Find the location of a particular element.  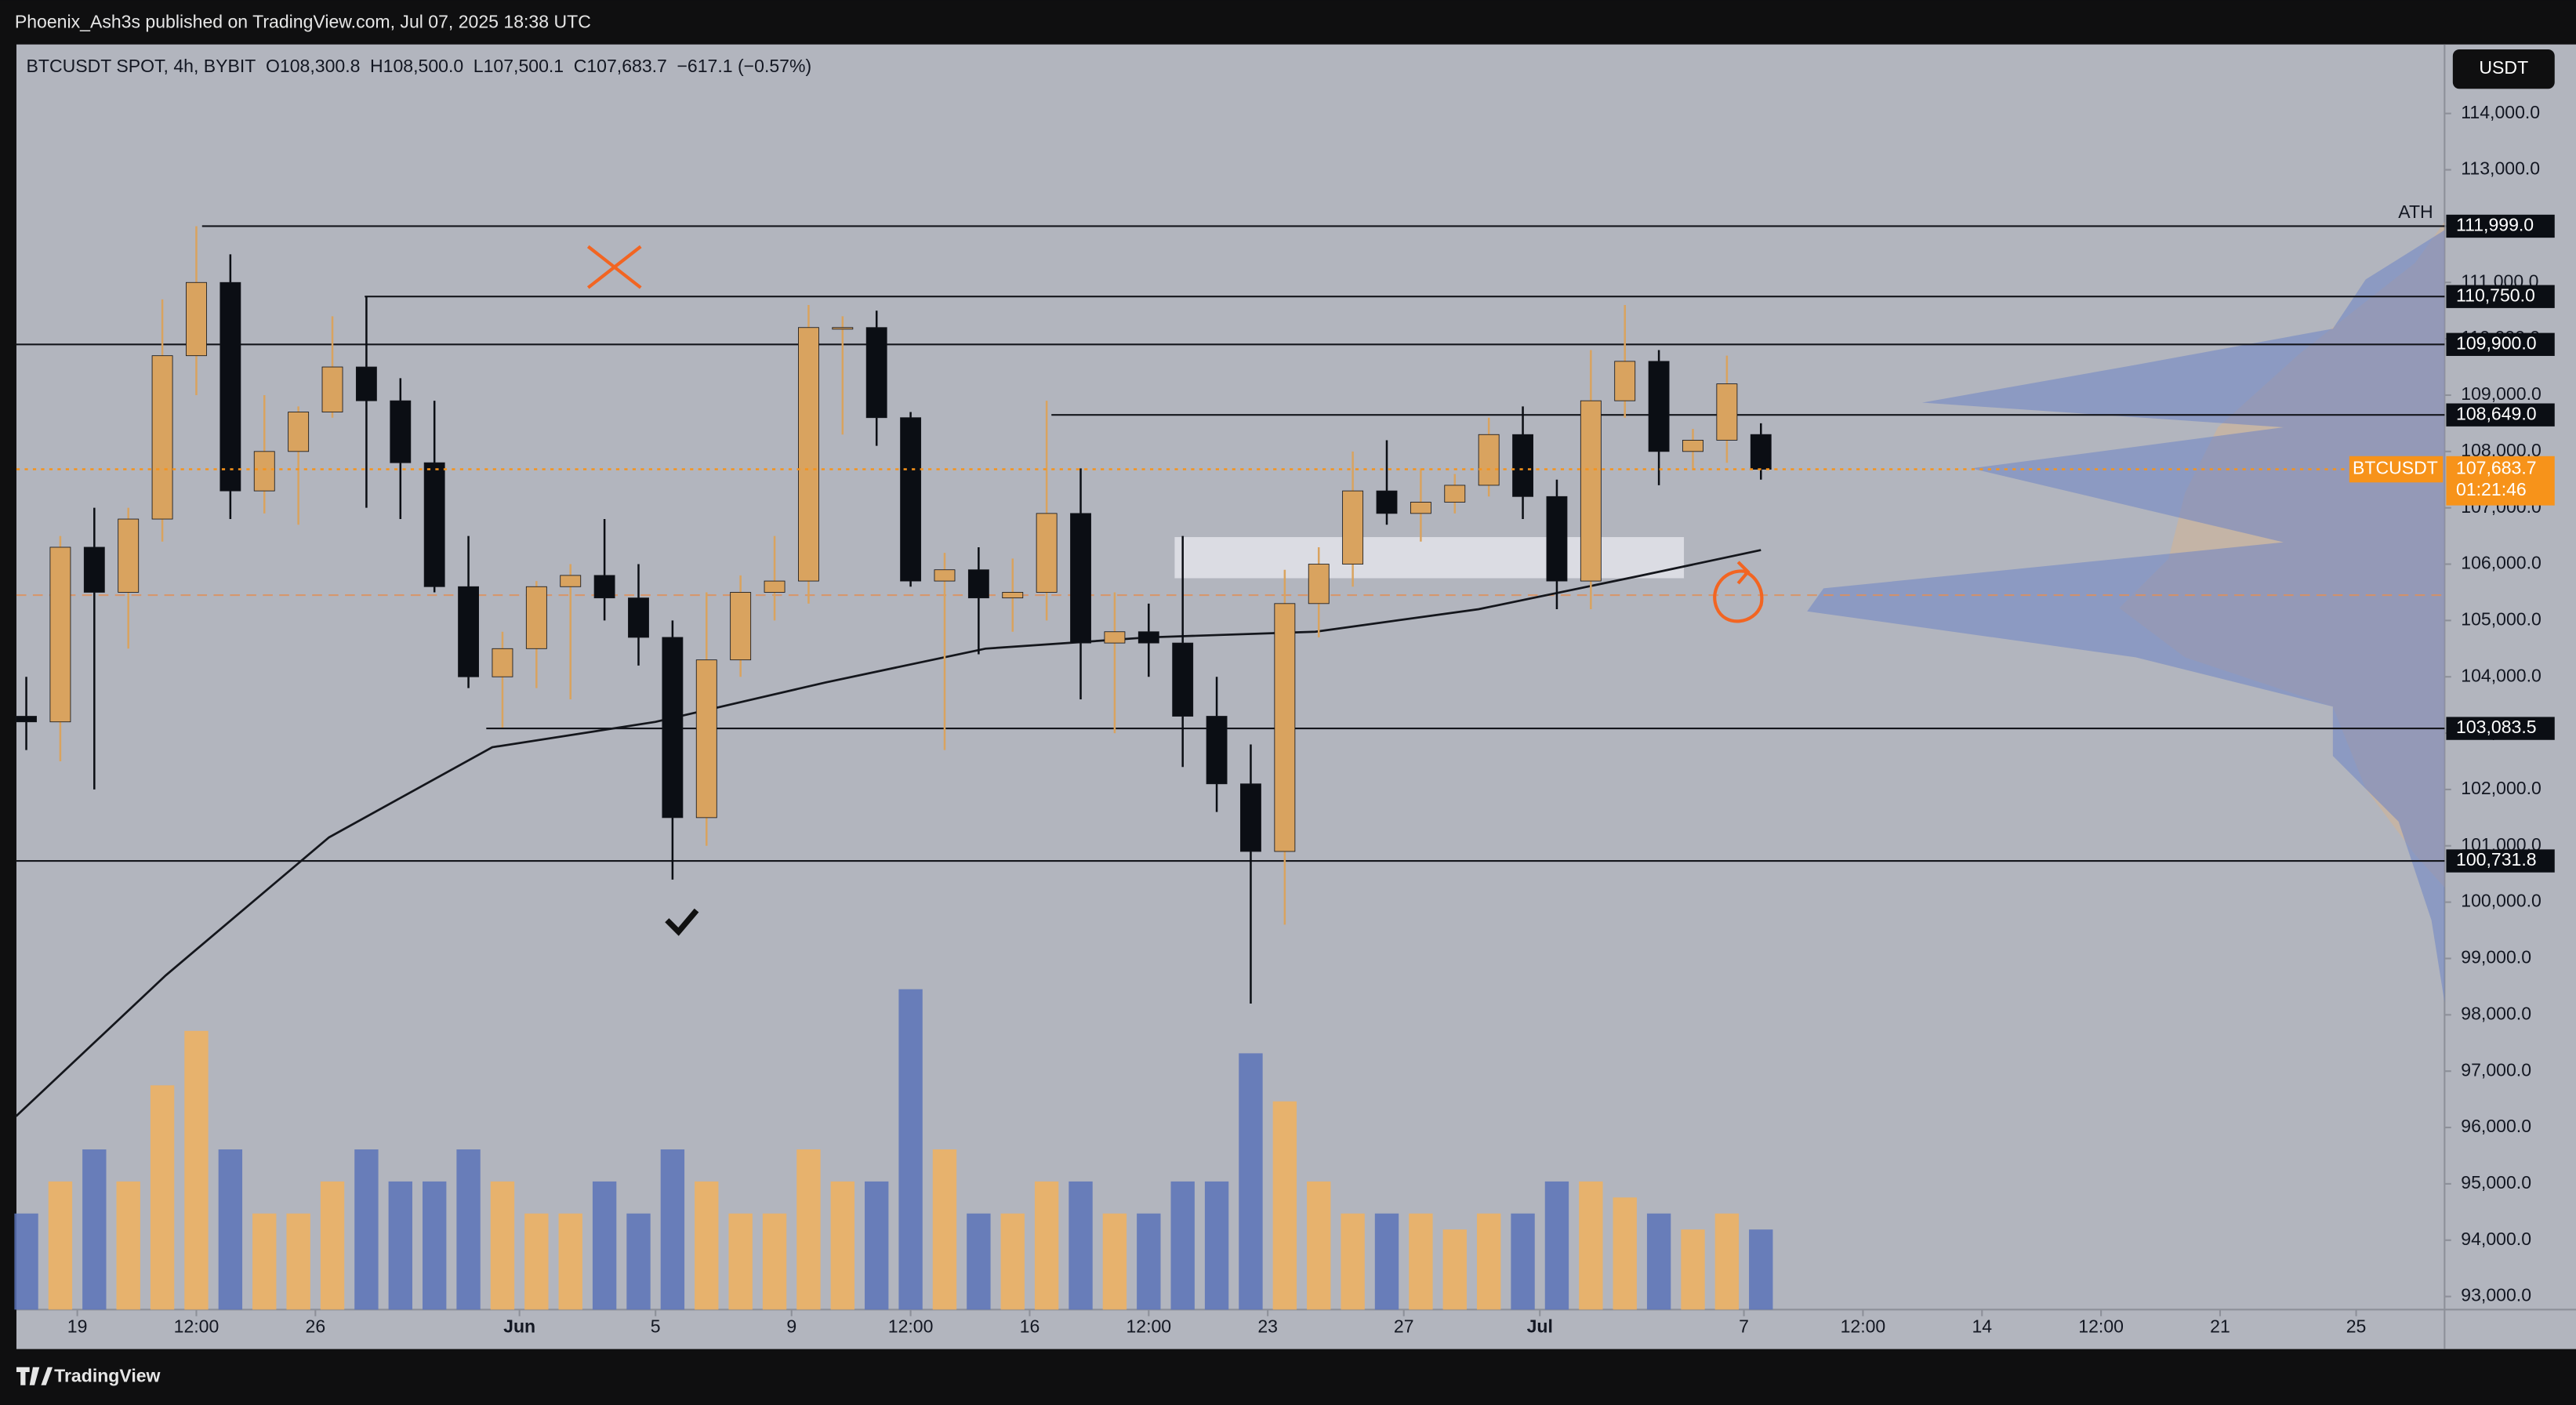

y-tick-label: 93,000.0 is located at coordinates (2496, 1295).